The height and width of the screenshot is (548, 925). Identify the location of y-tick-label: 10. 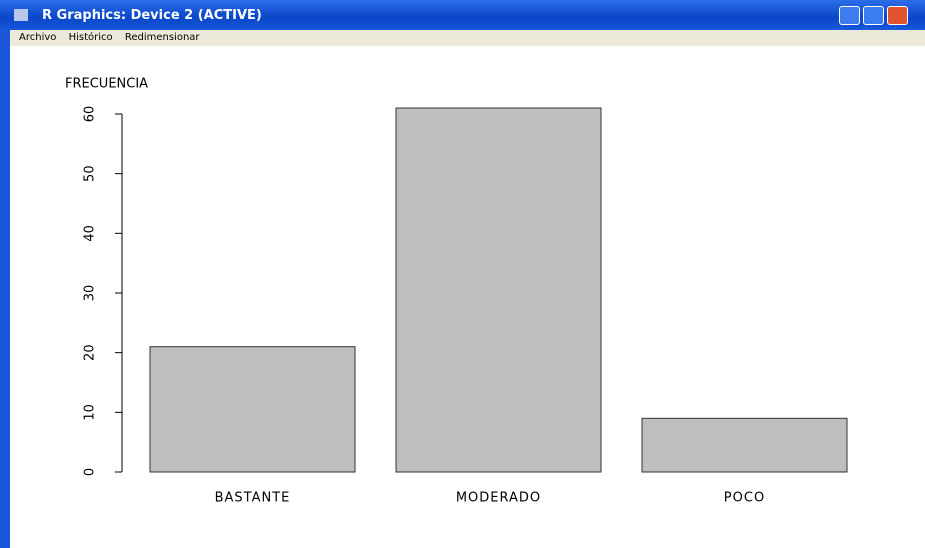
(90, 412).